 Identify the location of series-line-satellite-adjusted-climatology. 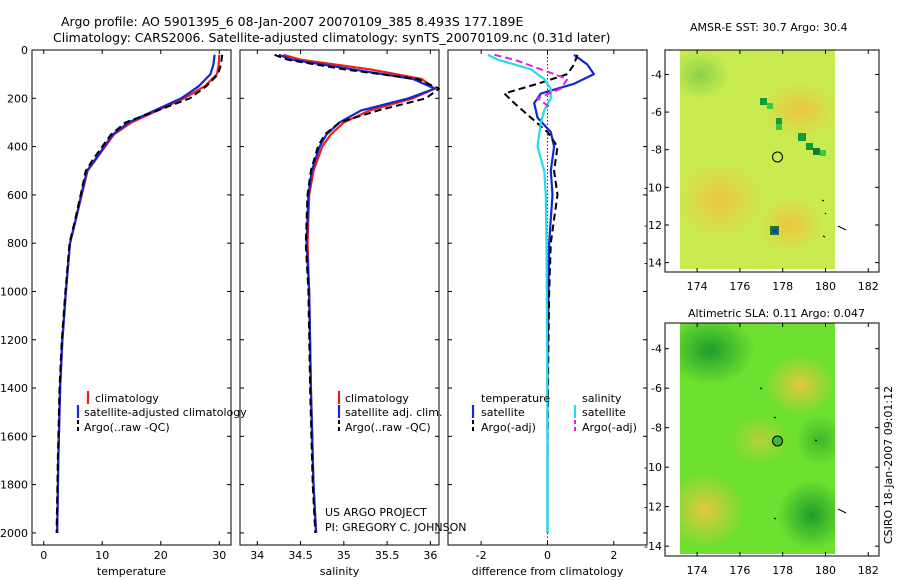
(136, 293).